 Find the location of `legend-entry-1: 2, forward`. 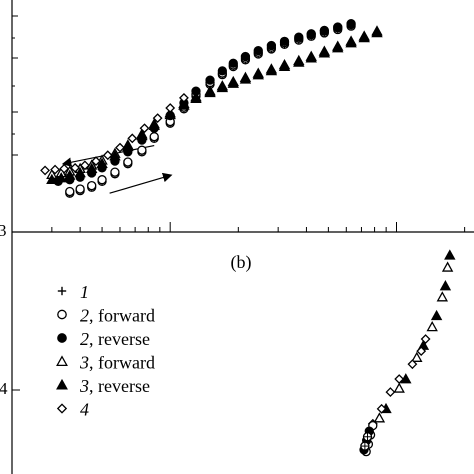

legend-entry-1: 2, forward is located at coordinates (117, 316).